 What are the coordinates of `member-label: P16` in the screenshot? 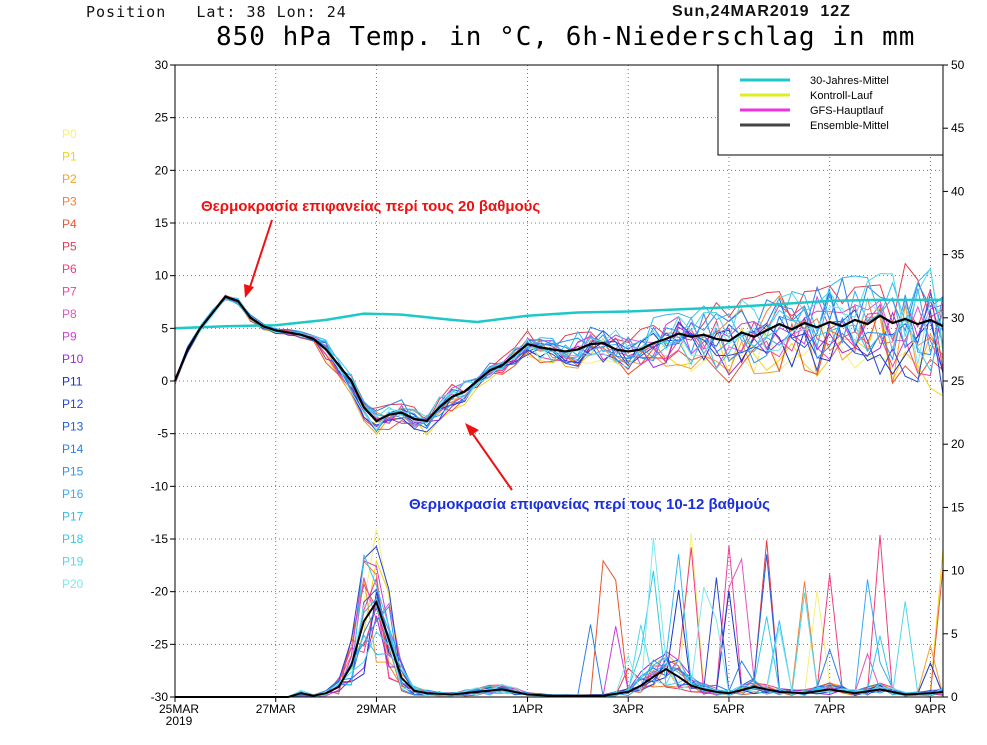 It's located at (73, 494).